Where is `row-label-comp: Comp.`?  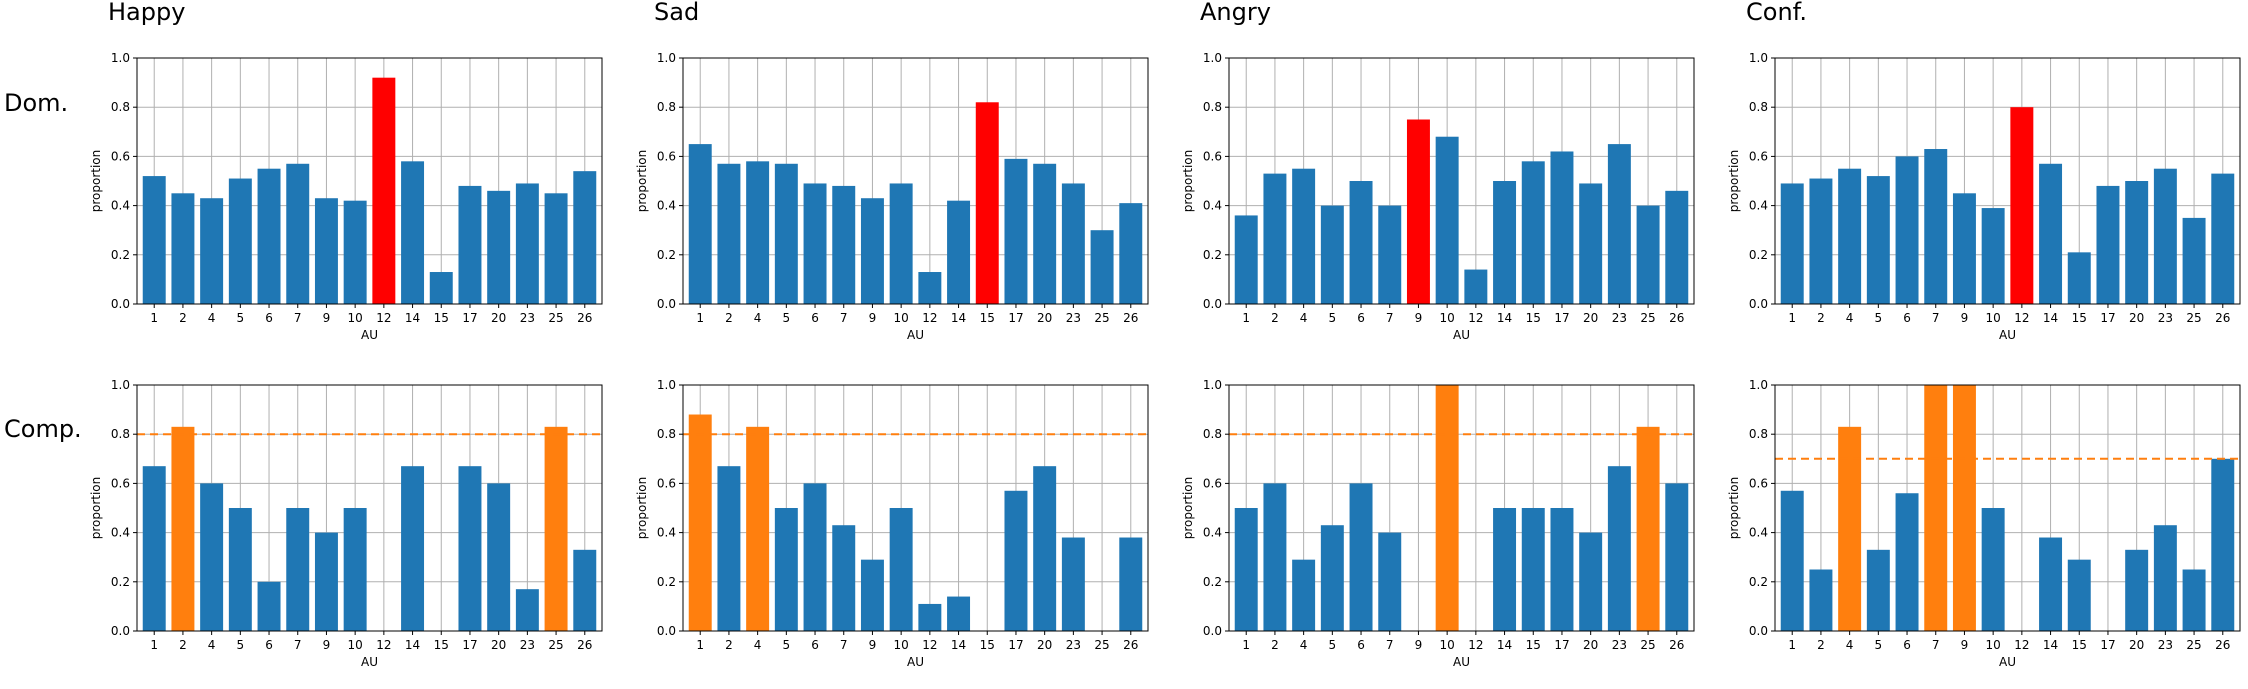 row-label-comp: Comp. is located at coordinates (43, 429).